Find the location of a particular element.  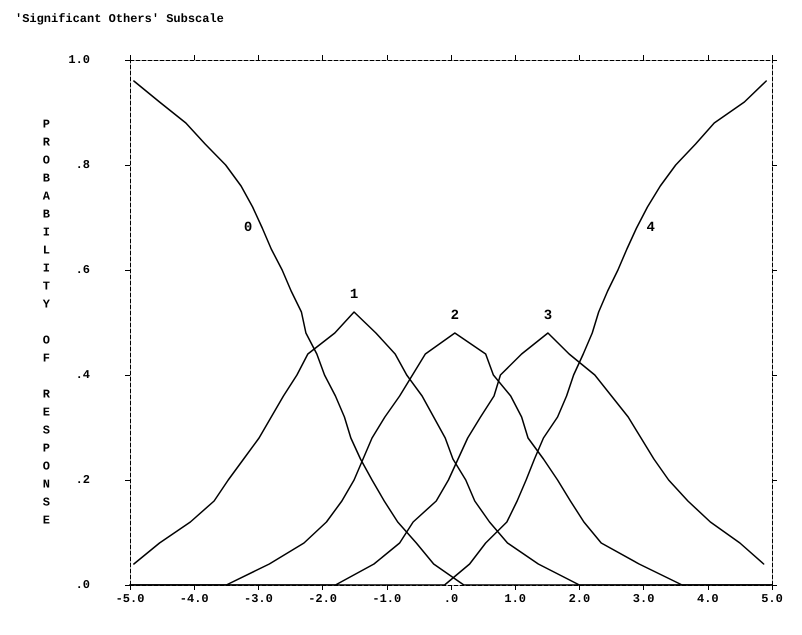

x-tick-label: -5.0 is located at coordinates (130, 599).